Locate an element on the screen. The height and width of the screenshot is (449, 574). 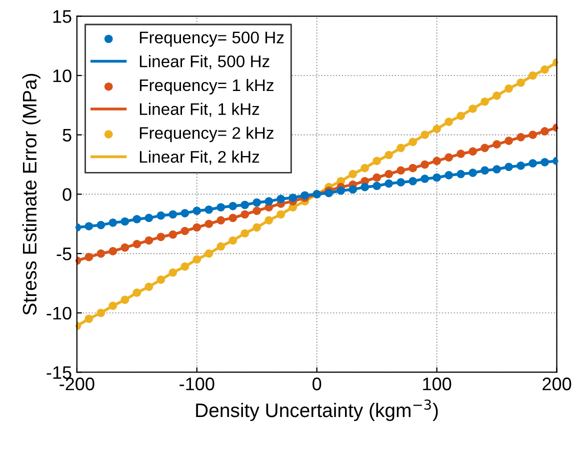
y-tick-label: -10 is located at coordinates (59, 313).